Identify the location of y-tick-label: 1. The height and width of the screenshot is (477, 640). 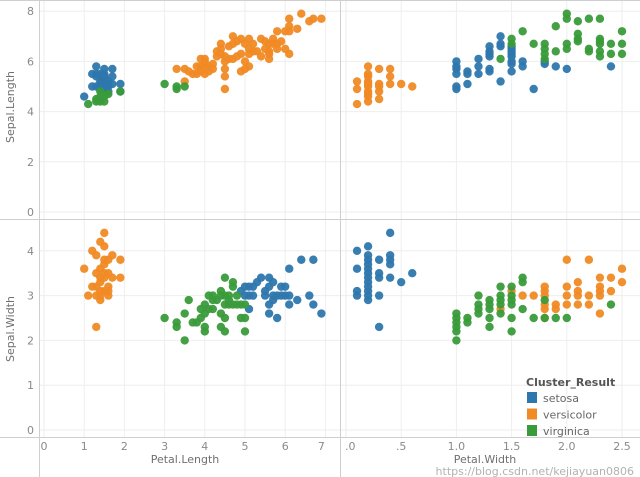
(30, 385).